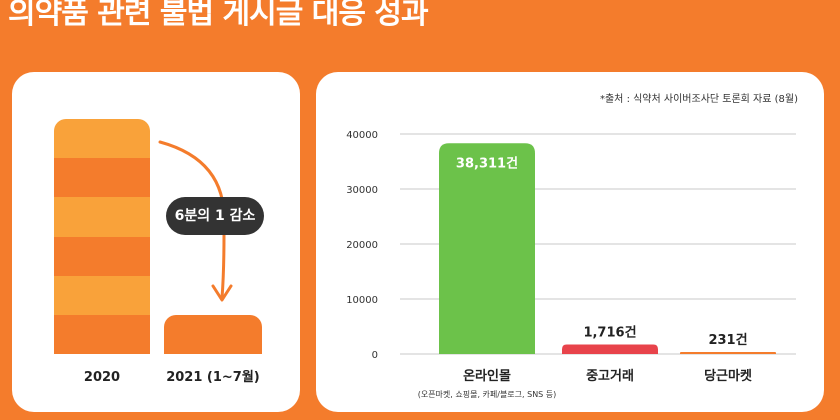 The height and width of the screenshot is (420, 840). What do you see at coordinates (362, 300) in the screenshot?
I see `y-tick-label: 10000` at bounding box center [362, 300].